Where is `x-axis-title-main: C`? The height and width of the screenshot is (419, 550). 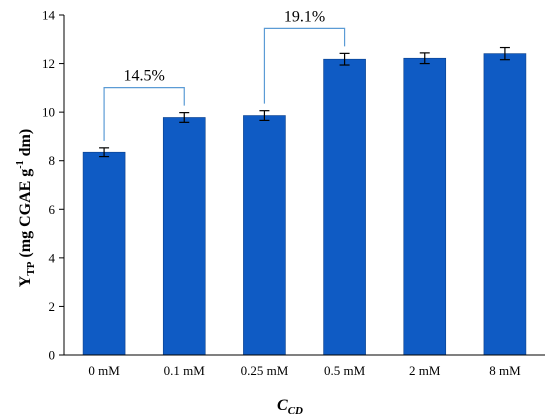 x-axis-title-main: C is located at coordinates (282, 405).